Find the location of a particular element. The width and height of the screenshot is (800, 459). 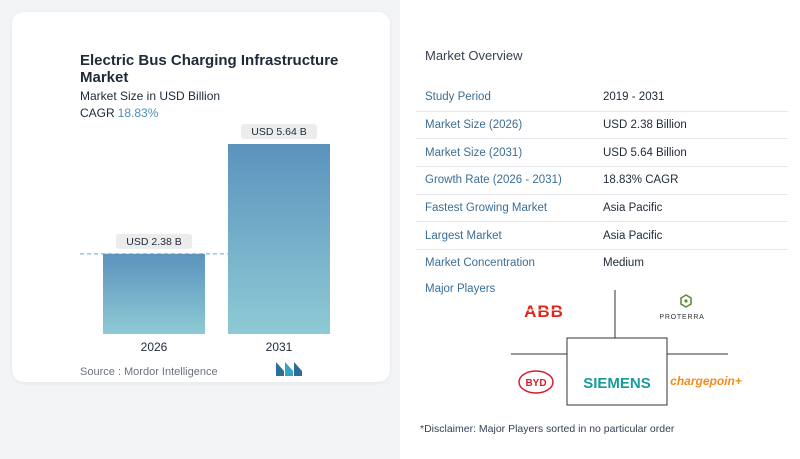

table-row: Growth Rate (2026 - 2031) 18.83% CAGR is located at coordinates (602, 180).